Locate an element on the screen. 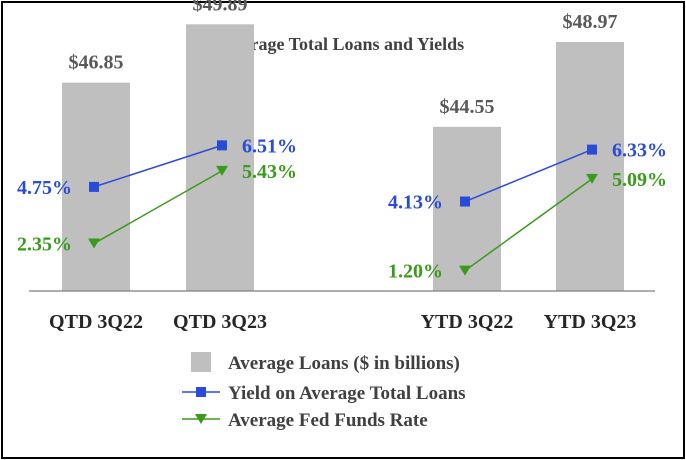 This screenshot has width=686, height=460. marker-average-fed-funds-rate-ytd-3q22 is located at coordinates (465, 270).